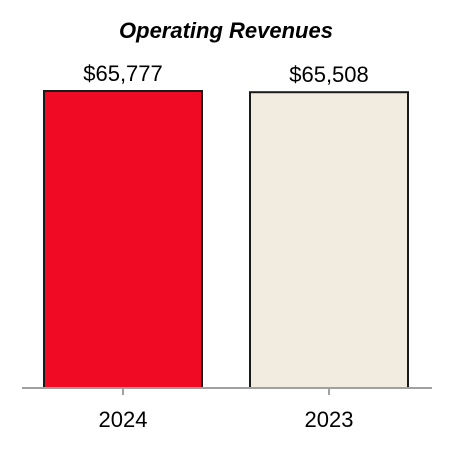 Image resolution: width=452 pixels, height=452 pixels. I want to click on tick-label-2023: 2023, so click(329, 419).